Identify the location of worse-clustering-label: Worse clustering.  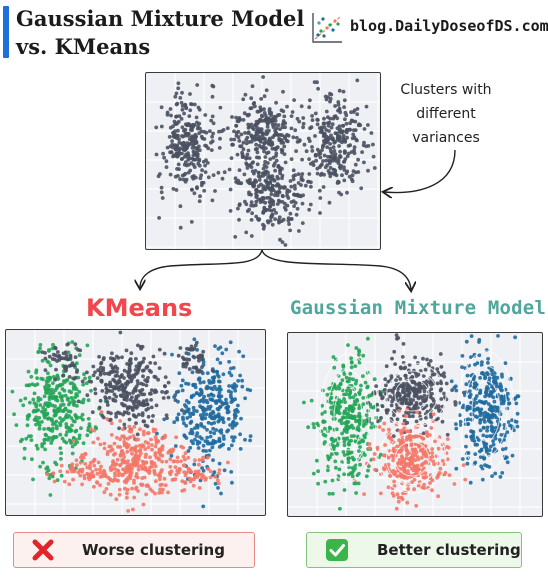
(153, 550).